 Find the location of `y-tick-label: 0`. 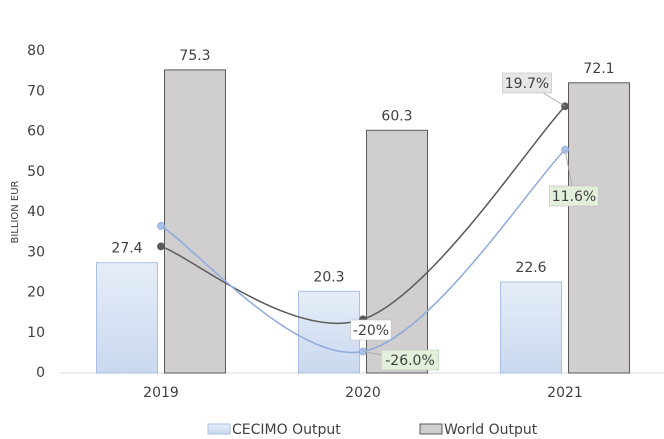

y-tick-label: 0 is located at coordinates (40, 373).